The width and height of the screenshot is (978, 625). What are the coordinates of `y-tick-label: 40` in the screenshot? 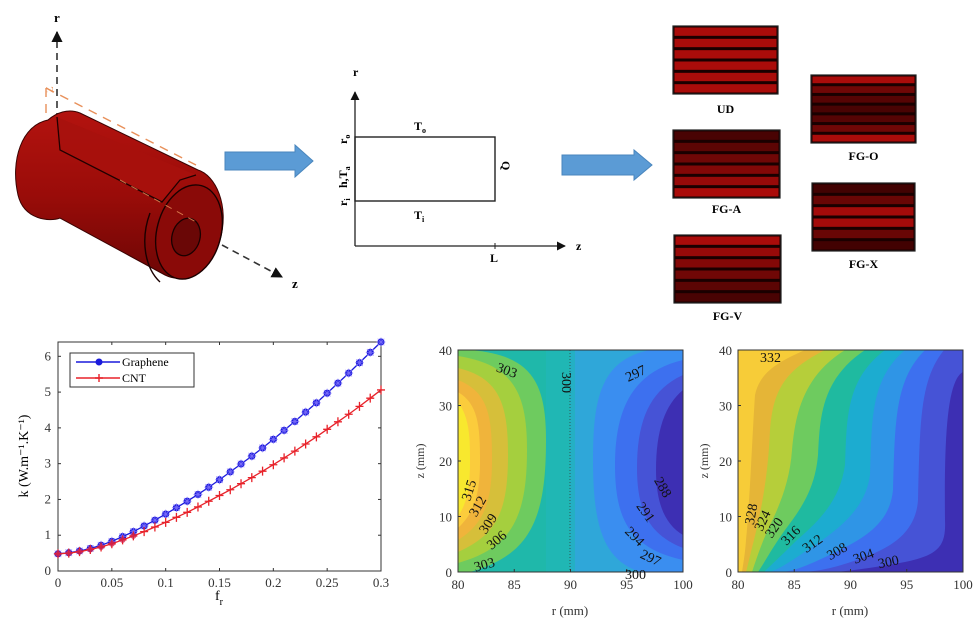 It's located at (725, 350).